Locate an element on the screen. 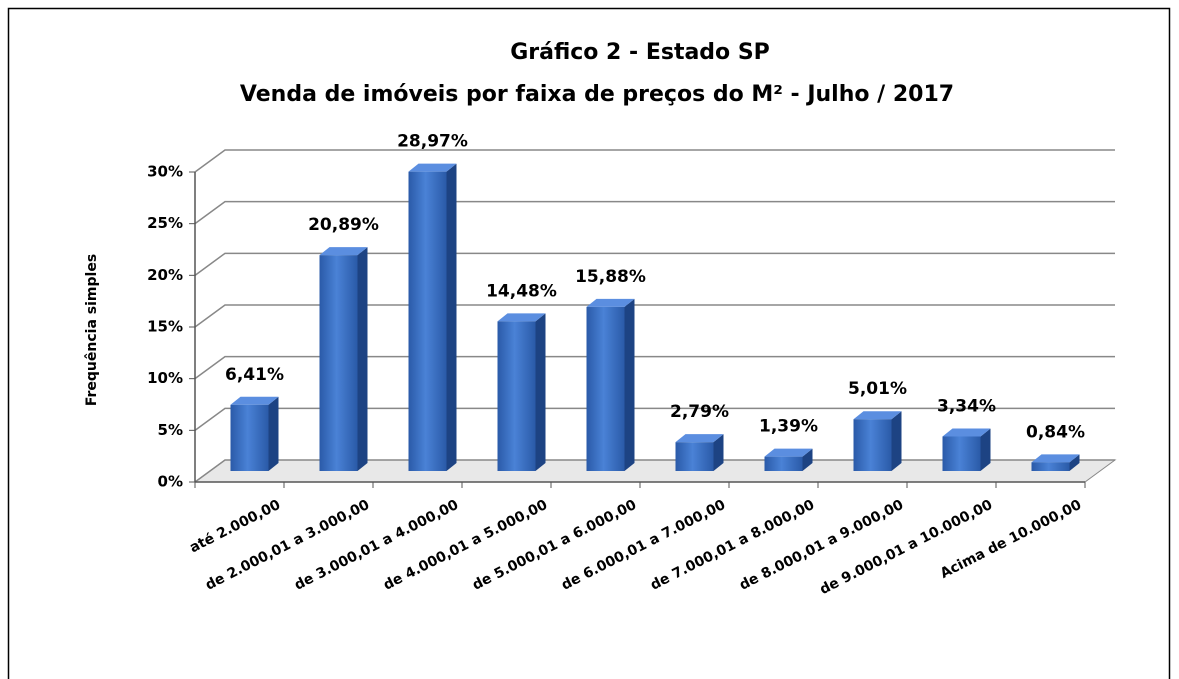 This screenshot has width=1179, height=679. y-tick-label: 30% is located at coordinates (165, 172).